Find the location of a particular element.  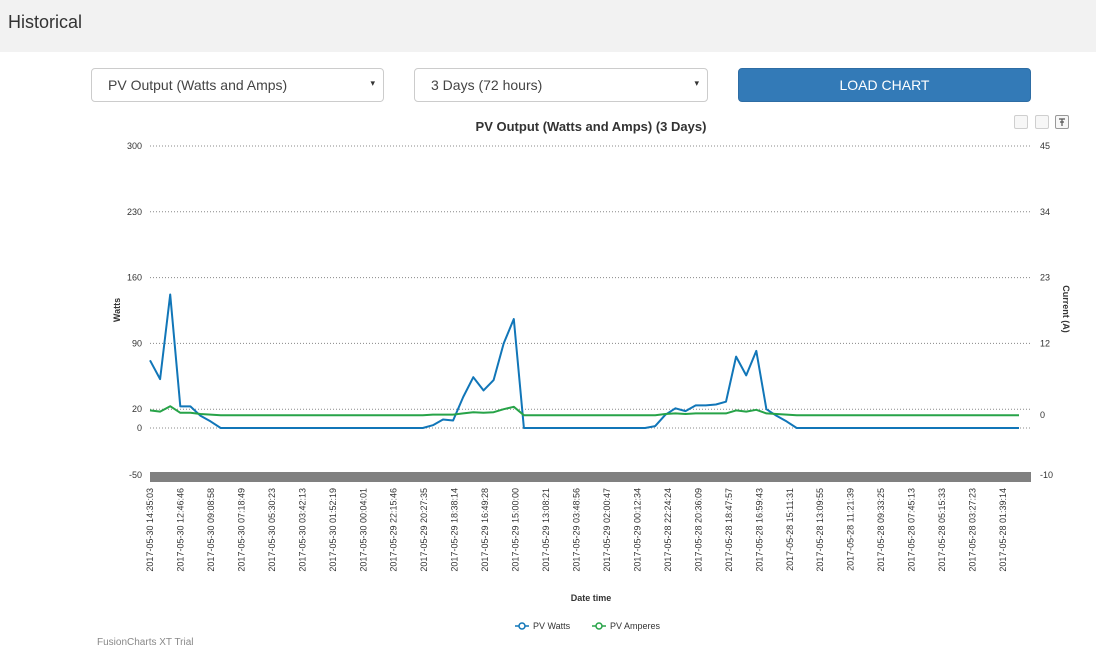

y2-tick-label: 34 is located at coordinates (1045, 212).